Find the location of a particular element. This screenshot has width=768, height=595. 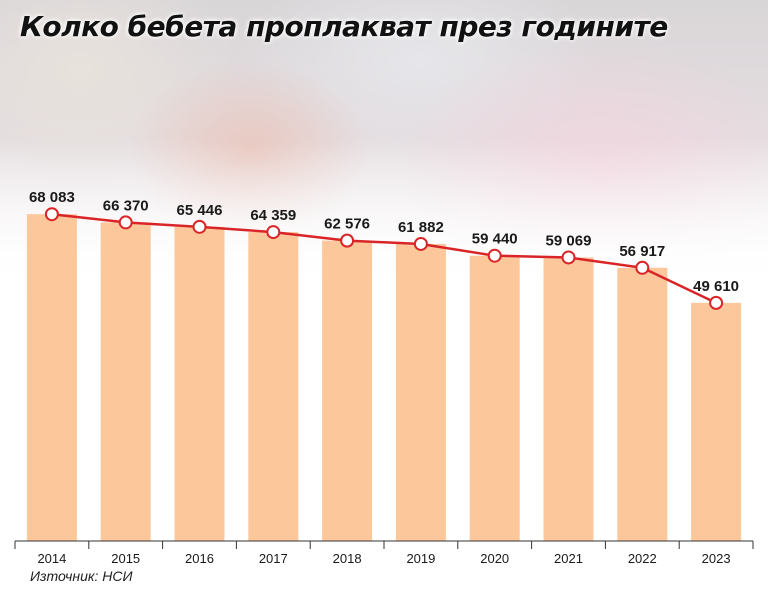

bar-2014 is located at coordinates (51, 377).